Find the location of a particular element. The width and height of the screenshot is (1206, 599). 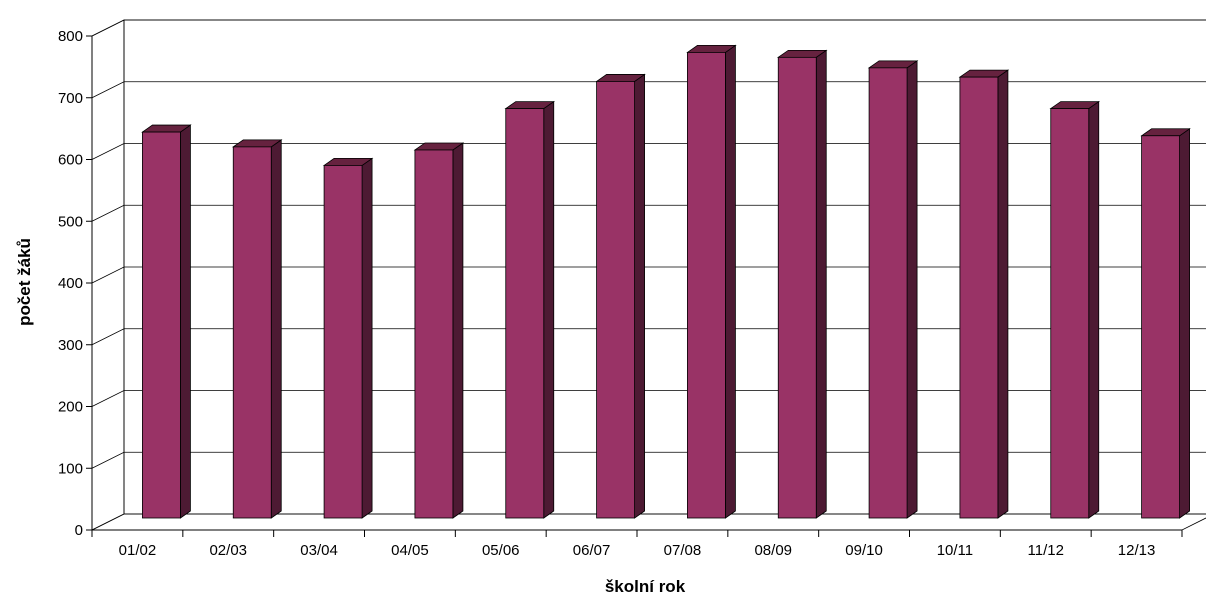

x-tick-label: 02/03 is located at coordinates (228, 550).